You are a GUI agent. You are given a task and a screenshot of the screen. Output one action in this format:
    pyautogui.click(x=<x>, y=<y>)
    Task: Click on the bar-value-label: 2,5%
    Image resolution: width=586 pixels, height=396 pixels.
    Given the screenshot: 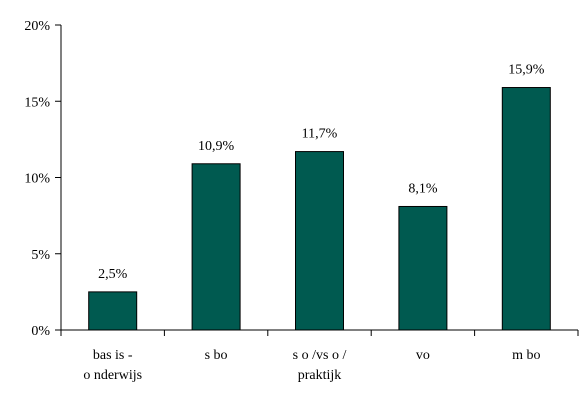 What is the action you would take?
    pyautogui.click(x=113, y=274)
    